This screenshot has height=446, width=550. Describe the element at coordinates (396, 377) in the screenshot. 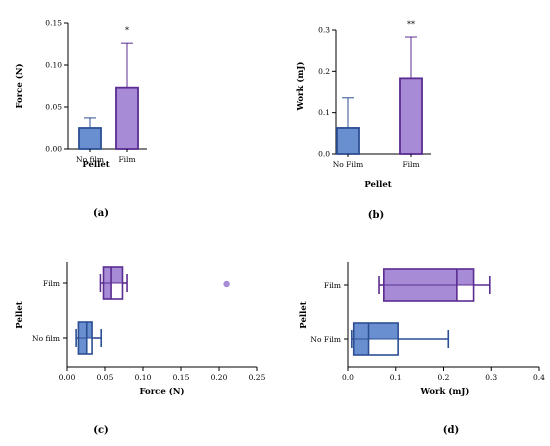

I see `x-tick-label: 0.1` at that location.